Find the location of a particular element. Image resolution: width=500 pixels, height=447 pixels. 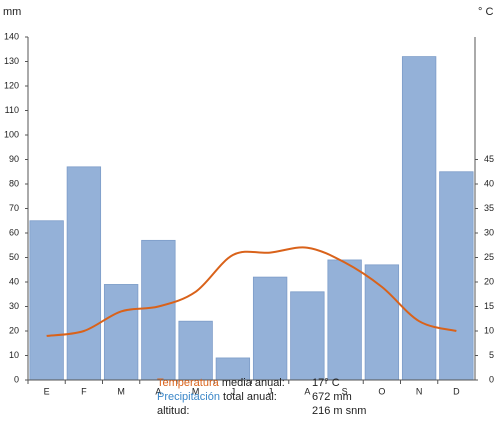

y-tick-label: 60 is located at coordinates (14, 232).